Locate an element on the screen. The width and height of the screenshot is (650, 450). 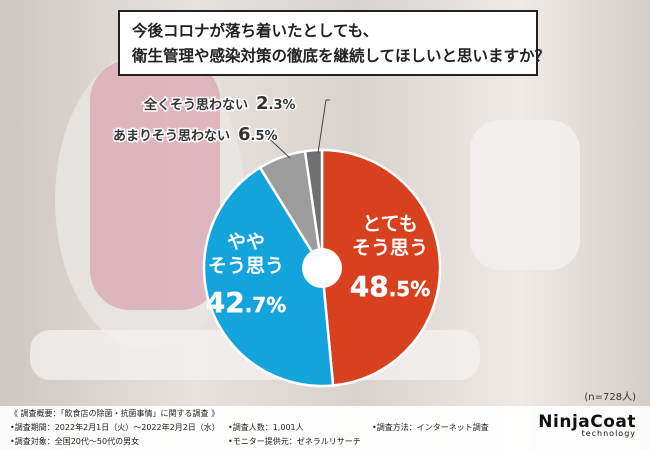
survey-count: •調査人数：1,001人 is located at coordinates (266, 427).